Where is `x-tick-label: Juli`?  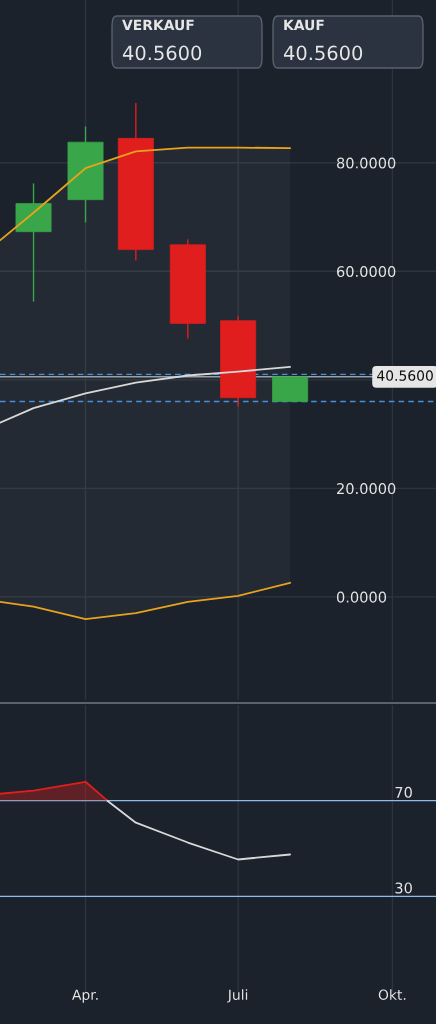 x-tick-label: Juli is located at coordinates (237, 996).